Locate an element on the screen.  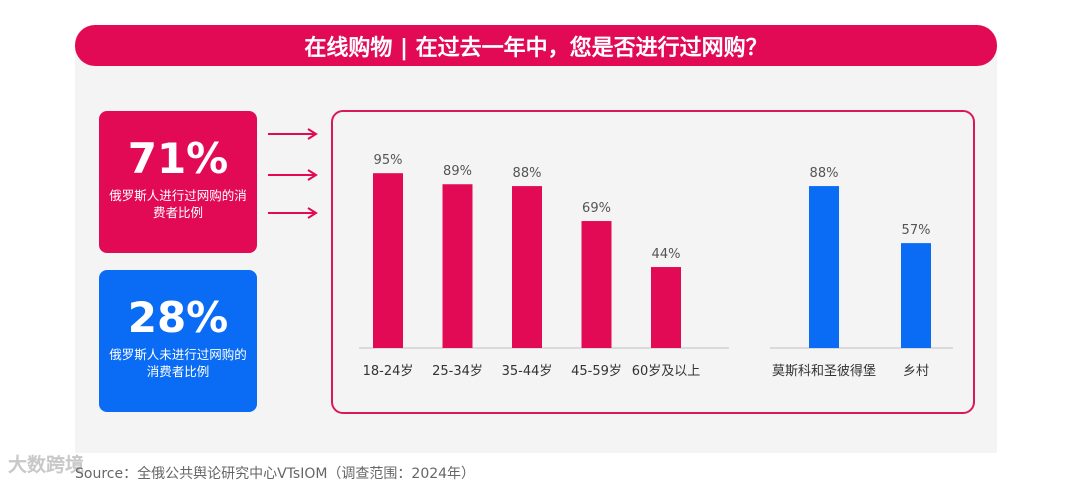
stat-offline-label: 俄罗斯人未进行过网购的消费者比例 is located at coordinates (178, 363).